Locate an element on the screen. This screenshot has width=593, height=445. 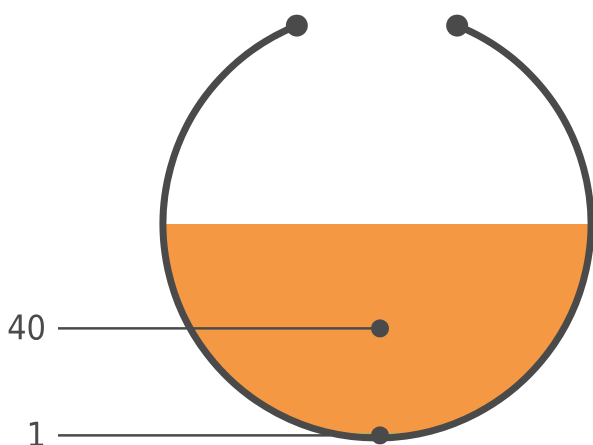
rim-knob-left is located at coordinates (296, 25).